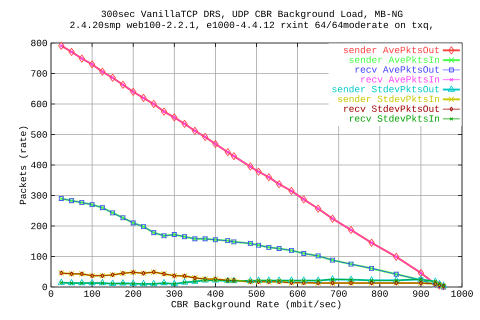 Image resolution: width=480 pixels, height=320 pixels. I want to click on x-tick-label: 900, so click(421, 293).